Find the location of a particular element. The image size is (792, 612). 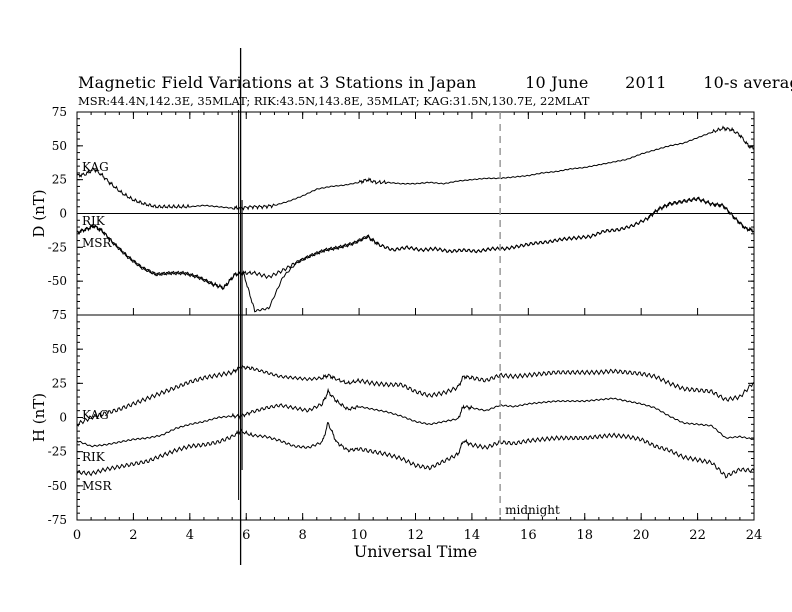

x-tick-label: 10 is located at coordinates (359, 535).